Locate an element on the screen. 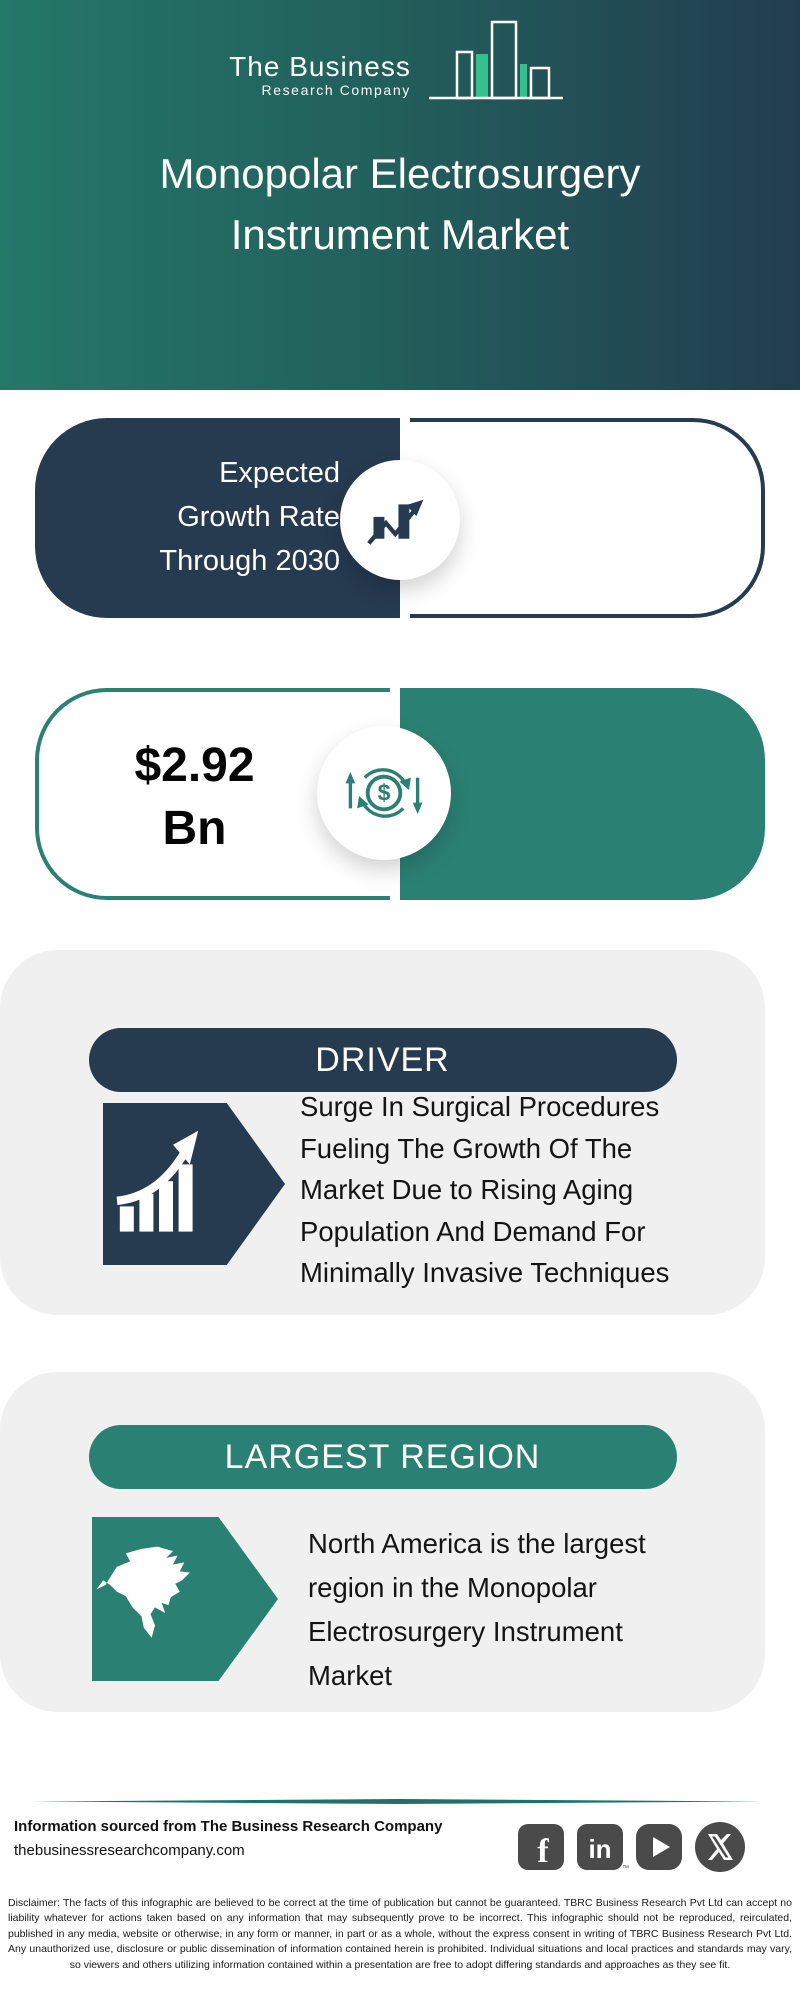 This screenshot has height=2000, width=800. page-title-line1: Monopolar Electrosurgery is located at coordinates (400, 173).